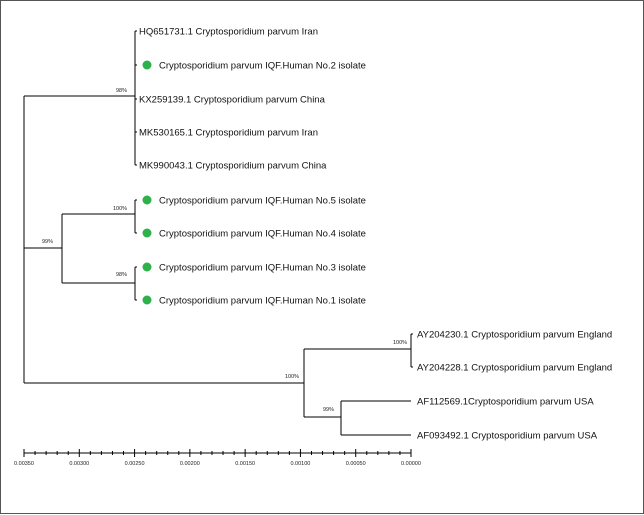  I want to click on support-iqf-clade: 99%, so click(47, 242).